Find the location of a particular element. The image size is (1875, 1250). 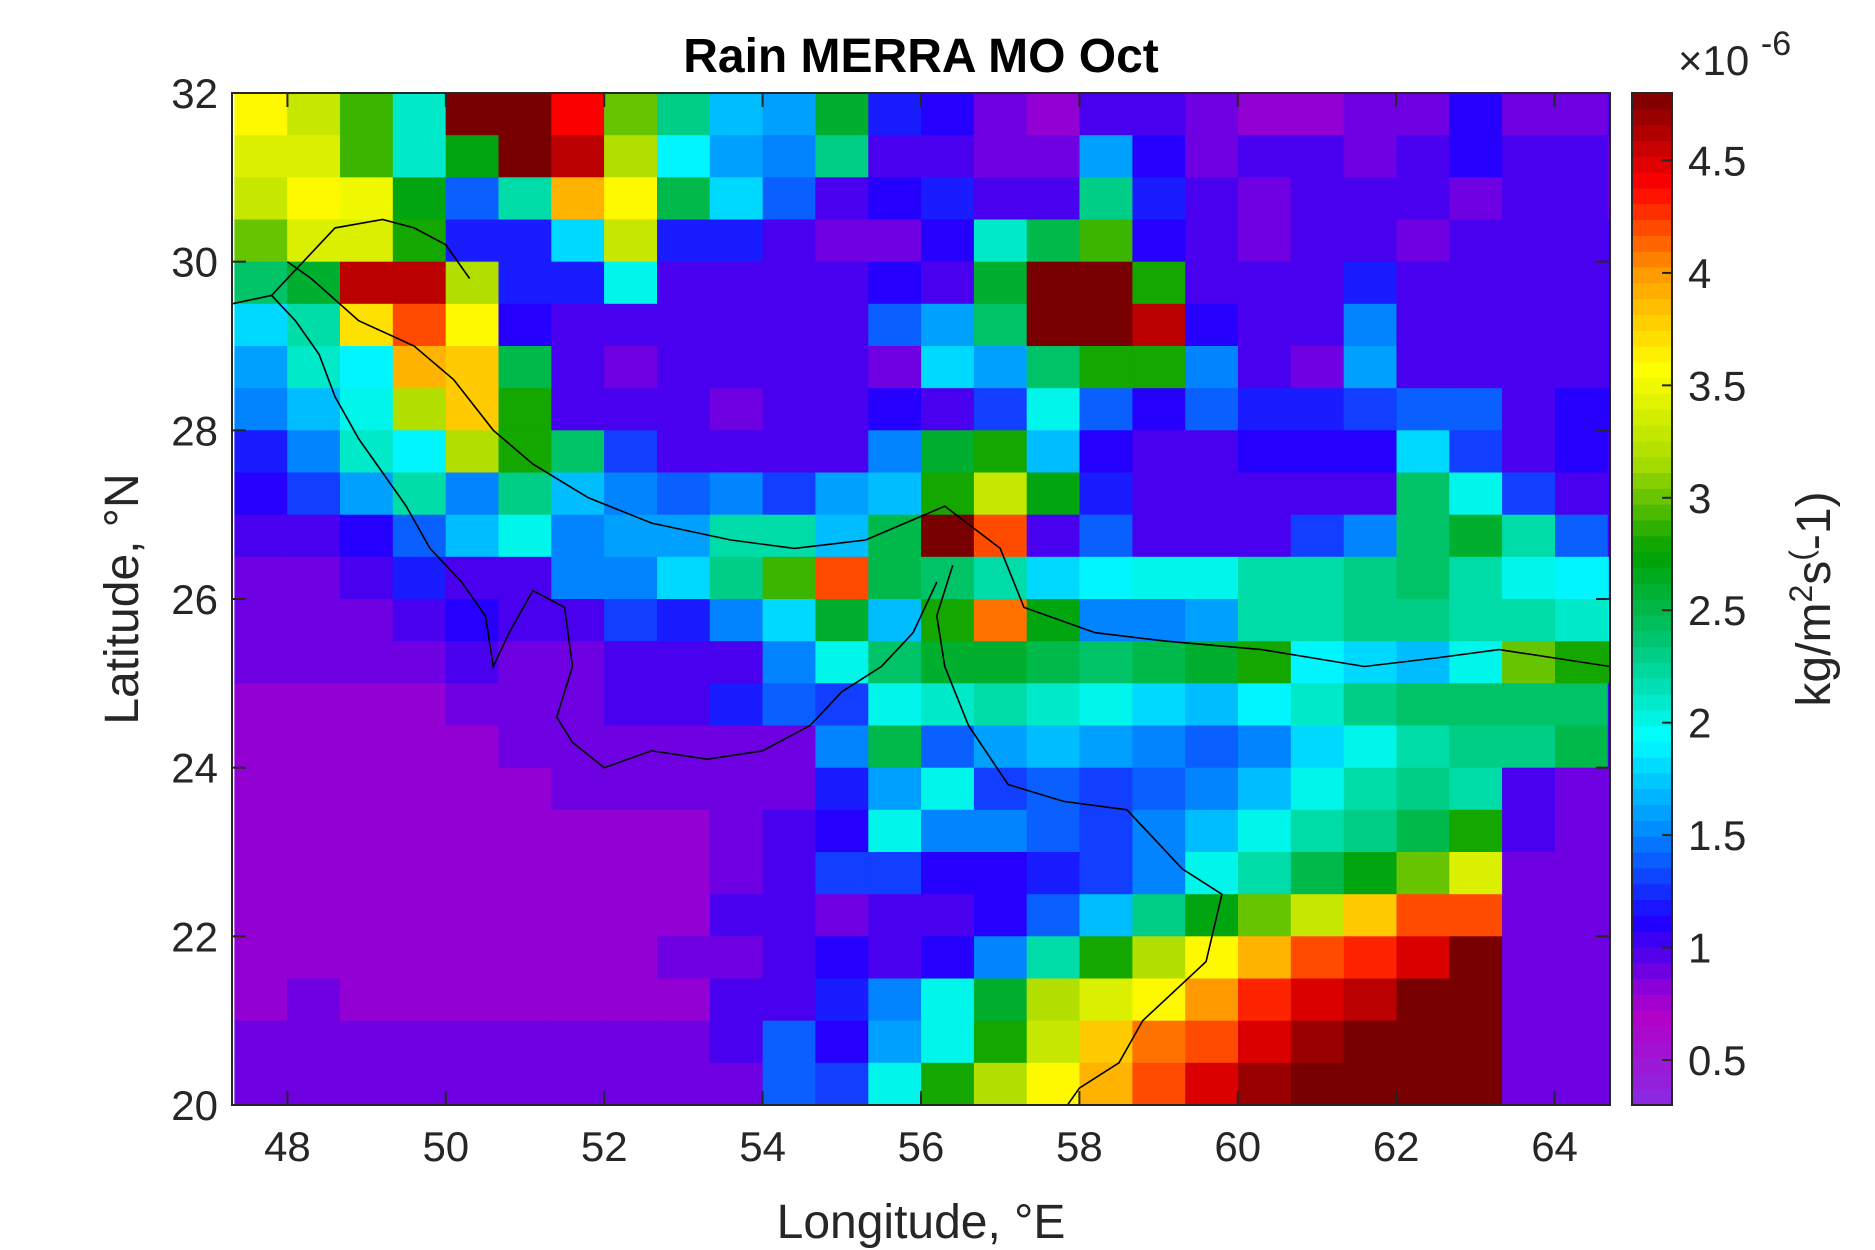

colorbar-label-sup2: ( is located at coordinates (1801, 555).